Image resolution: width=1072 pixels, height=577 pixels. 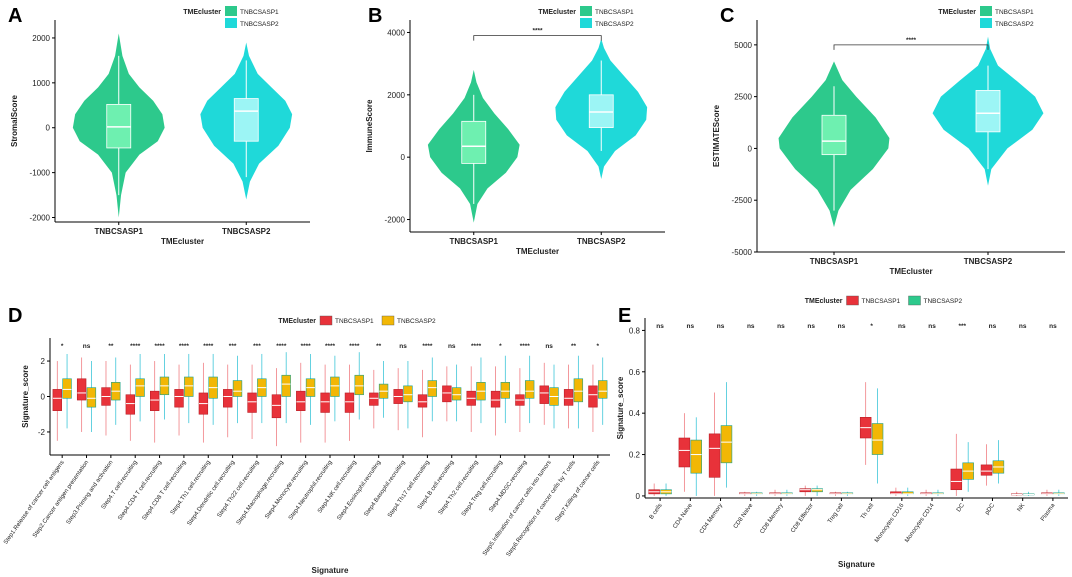 What do you see at coordinates (409, 489) in the screenshot?
I see `x-tick-label: Step4.Th17 cell.recruiting` at bounding box center [409, 489].